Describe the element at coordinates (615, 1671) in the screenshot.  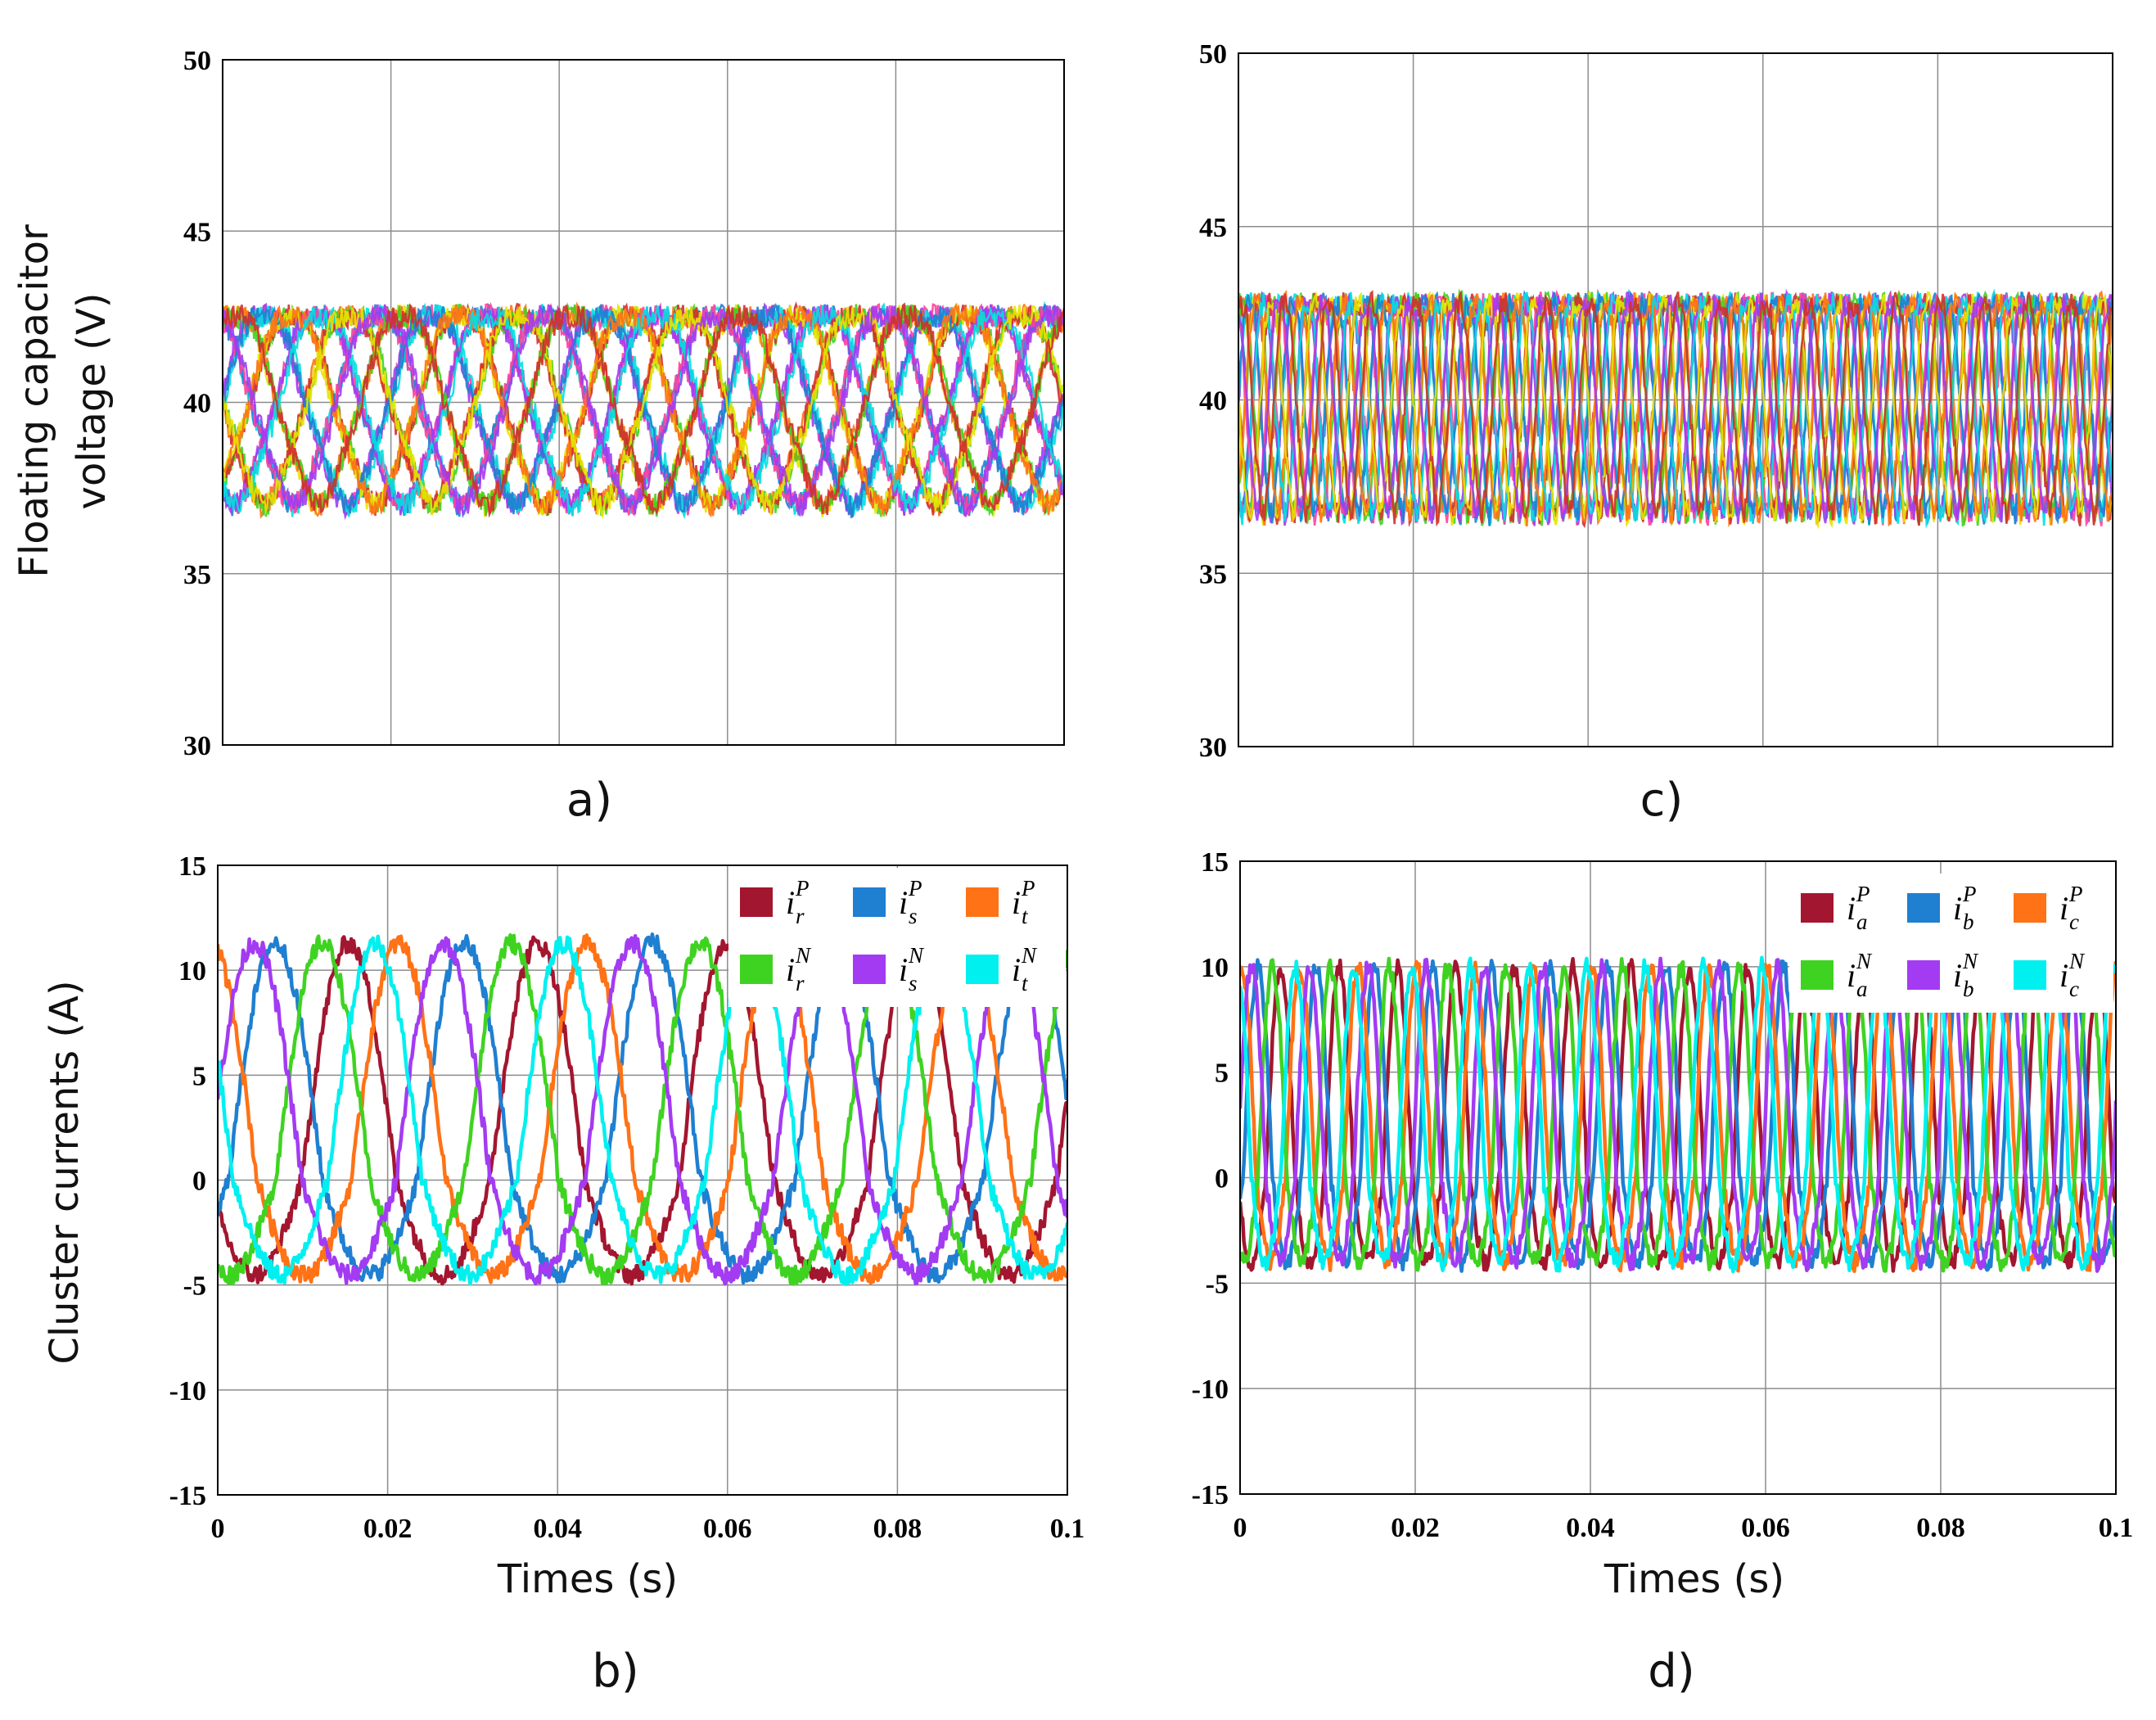
I see `panel-b-label: b)` at that location.